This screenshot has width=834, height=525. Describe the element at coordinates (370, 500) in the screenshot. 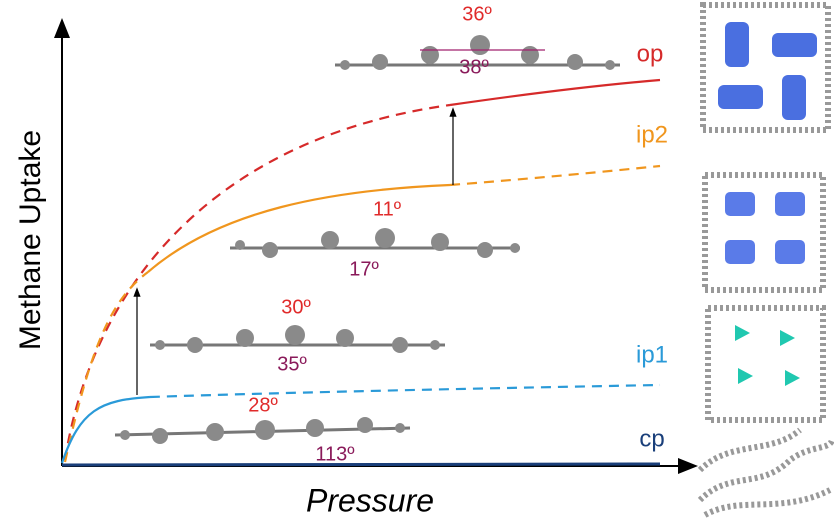

I see `x-axis-label: Pressure` at that location.